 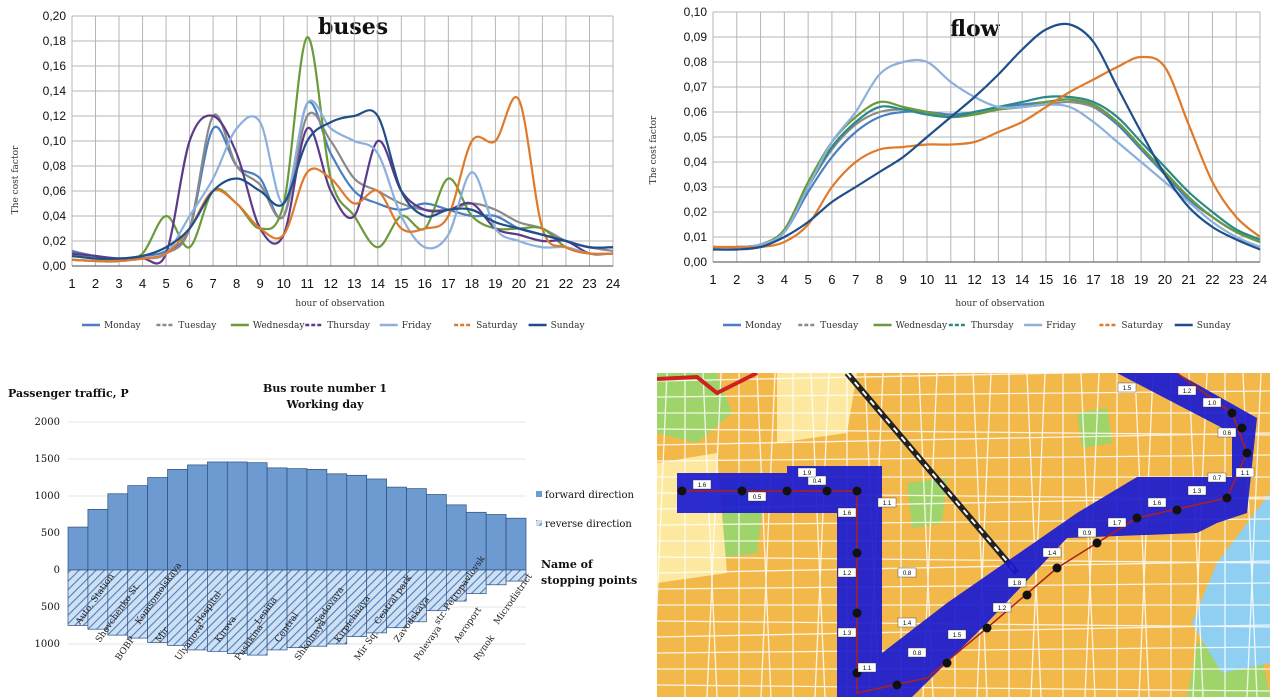 What do you see at coordinates (696, 137) in the screenshot?
I see `y-tick-label: 0,05` at bounding box center [696, 137].